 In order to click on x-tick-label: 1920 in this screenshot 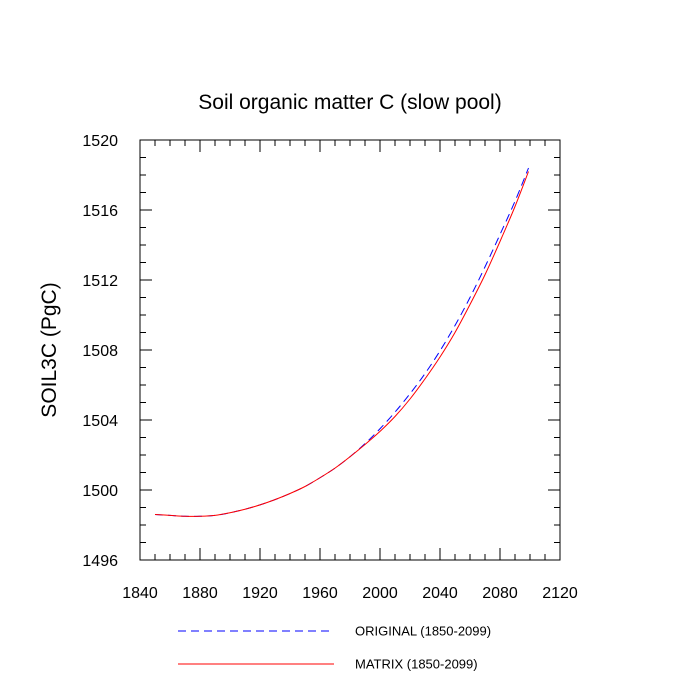, I will do `click(260, 593)`.